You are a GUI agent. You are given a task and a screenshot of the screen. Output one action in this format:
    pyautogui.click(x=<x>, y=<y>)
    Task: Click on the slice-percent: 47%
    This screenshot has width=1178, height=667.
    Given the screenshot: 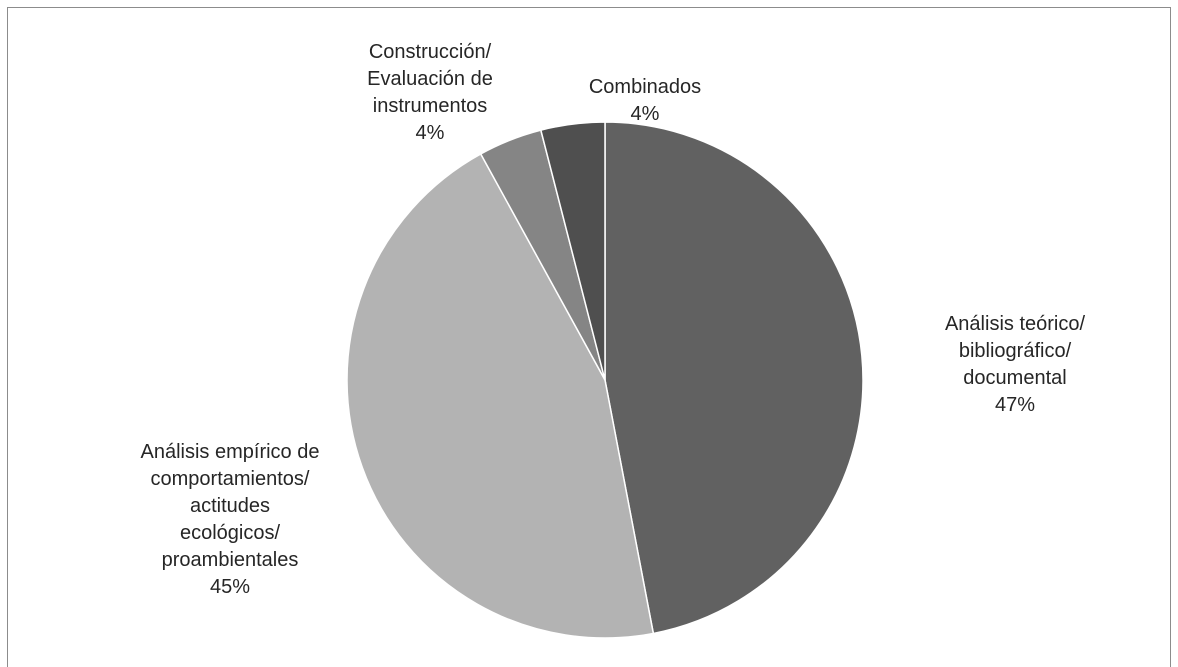 What is the action you would take?
    pyautogui.click(x=1015, y=405)
    